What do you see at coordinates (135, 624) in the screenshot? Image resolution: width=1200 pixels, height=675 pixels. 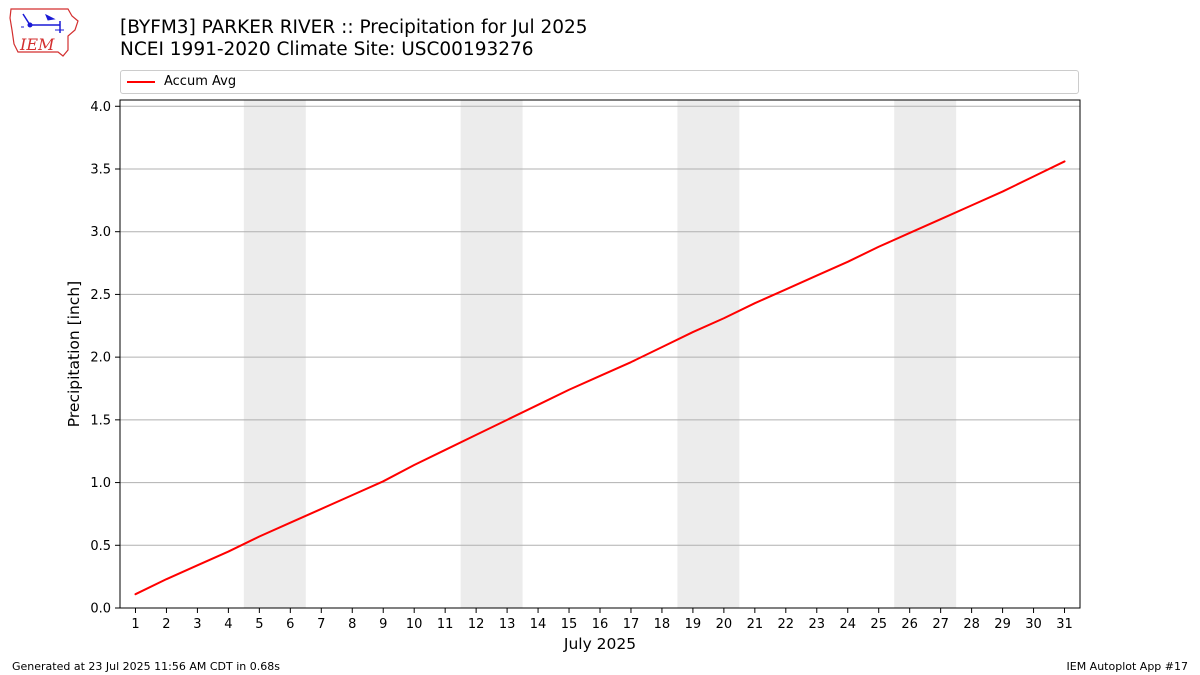 I see `x-tick-label: 1` at bounding box center [135, 624].